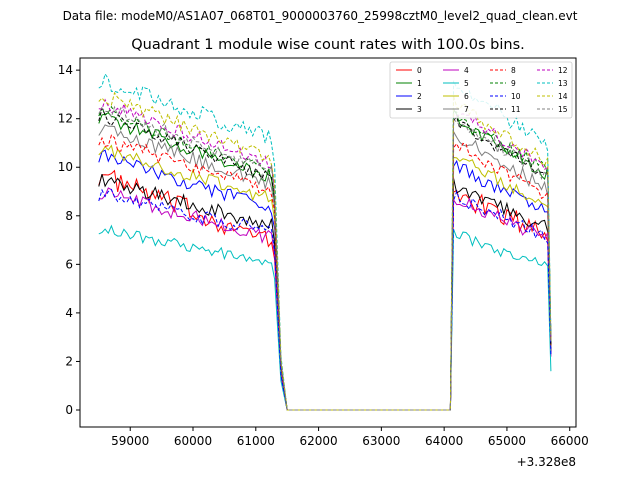 The height and width of the screenshot is (480, 640). Describe the element at coordinates (318, 441) in the screenshot. I see `x-tick-label: 62000` at that location.